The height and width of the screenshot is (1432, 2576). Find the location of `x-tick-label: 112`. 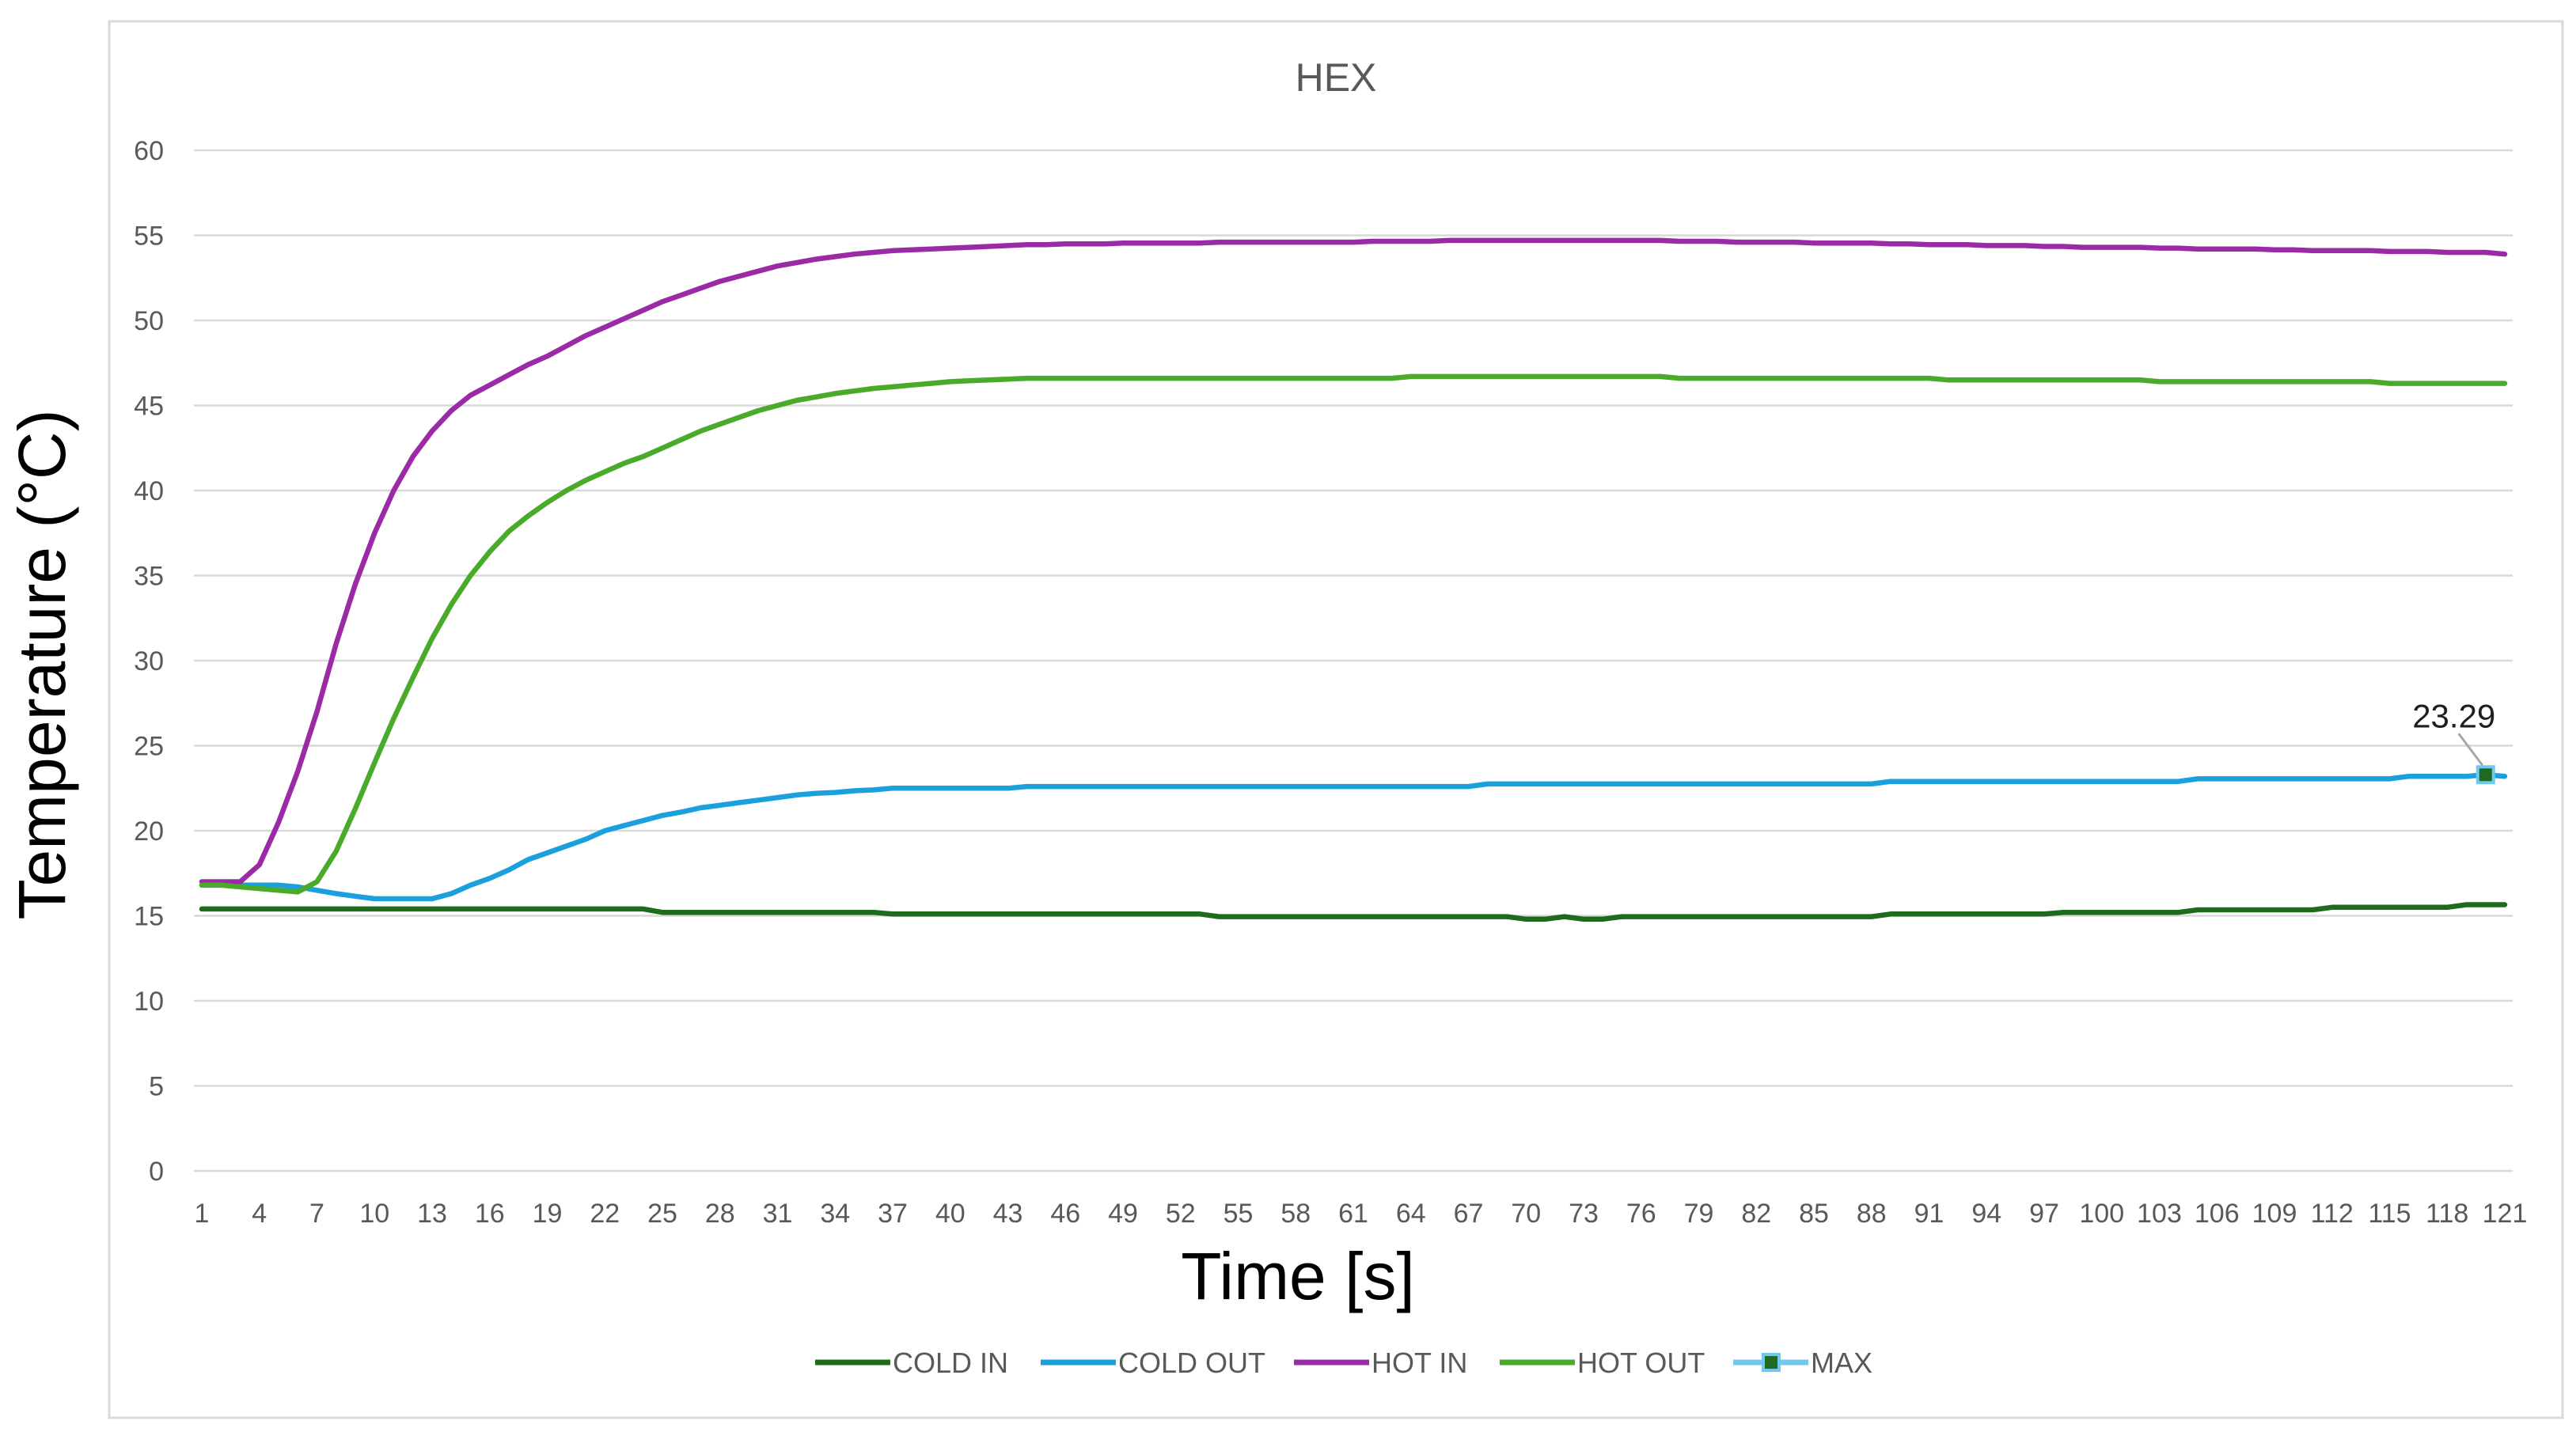

x-tick-label: 112 is located at coordinates (2332, 1214).